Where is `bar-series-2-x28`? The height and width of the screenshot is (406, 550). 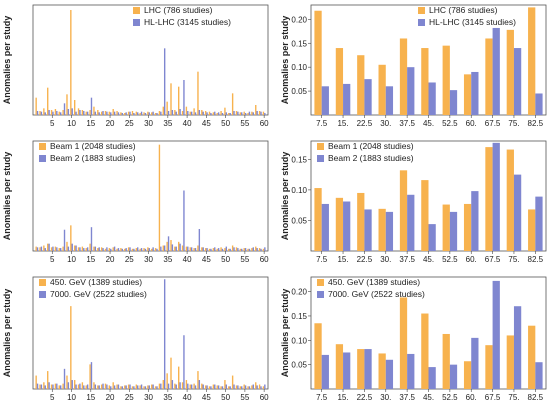
bar-series-2-x28 is located at coordinates (141, 386).